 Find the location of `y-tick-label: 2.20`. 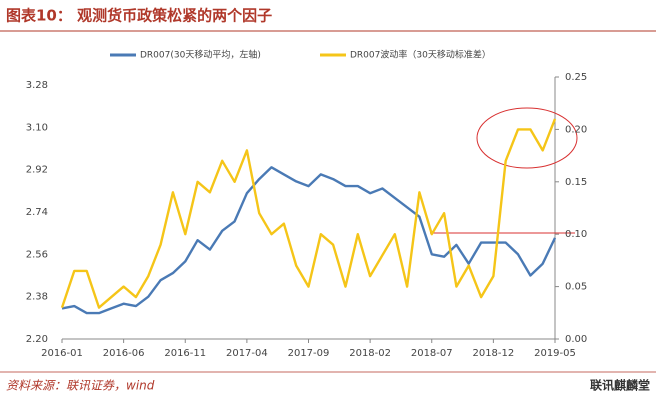

y-tick-label: 2.20 is located at coordinates (37, 339).